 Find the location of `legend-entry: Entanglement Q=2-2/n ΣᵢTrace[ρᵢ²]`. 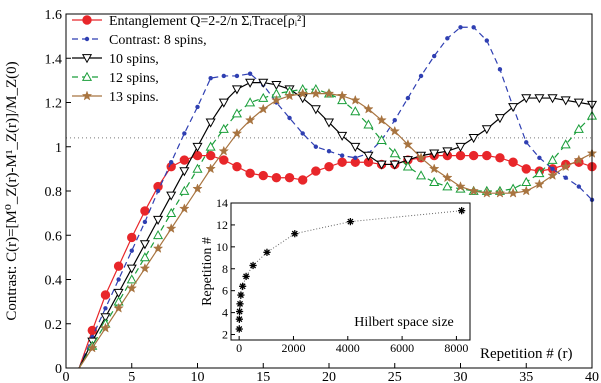

legend-entry: Entanglement Q=2-2/n ΣᵢTrace[ρᵢ²] is located at coordinates (189, 21).